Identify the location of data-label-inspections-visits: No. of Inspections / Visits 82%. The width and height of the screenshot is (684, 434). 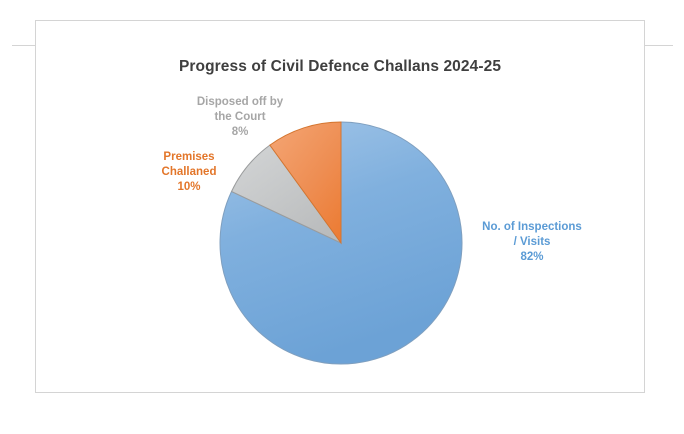
(532, 242).